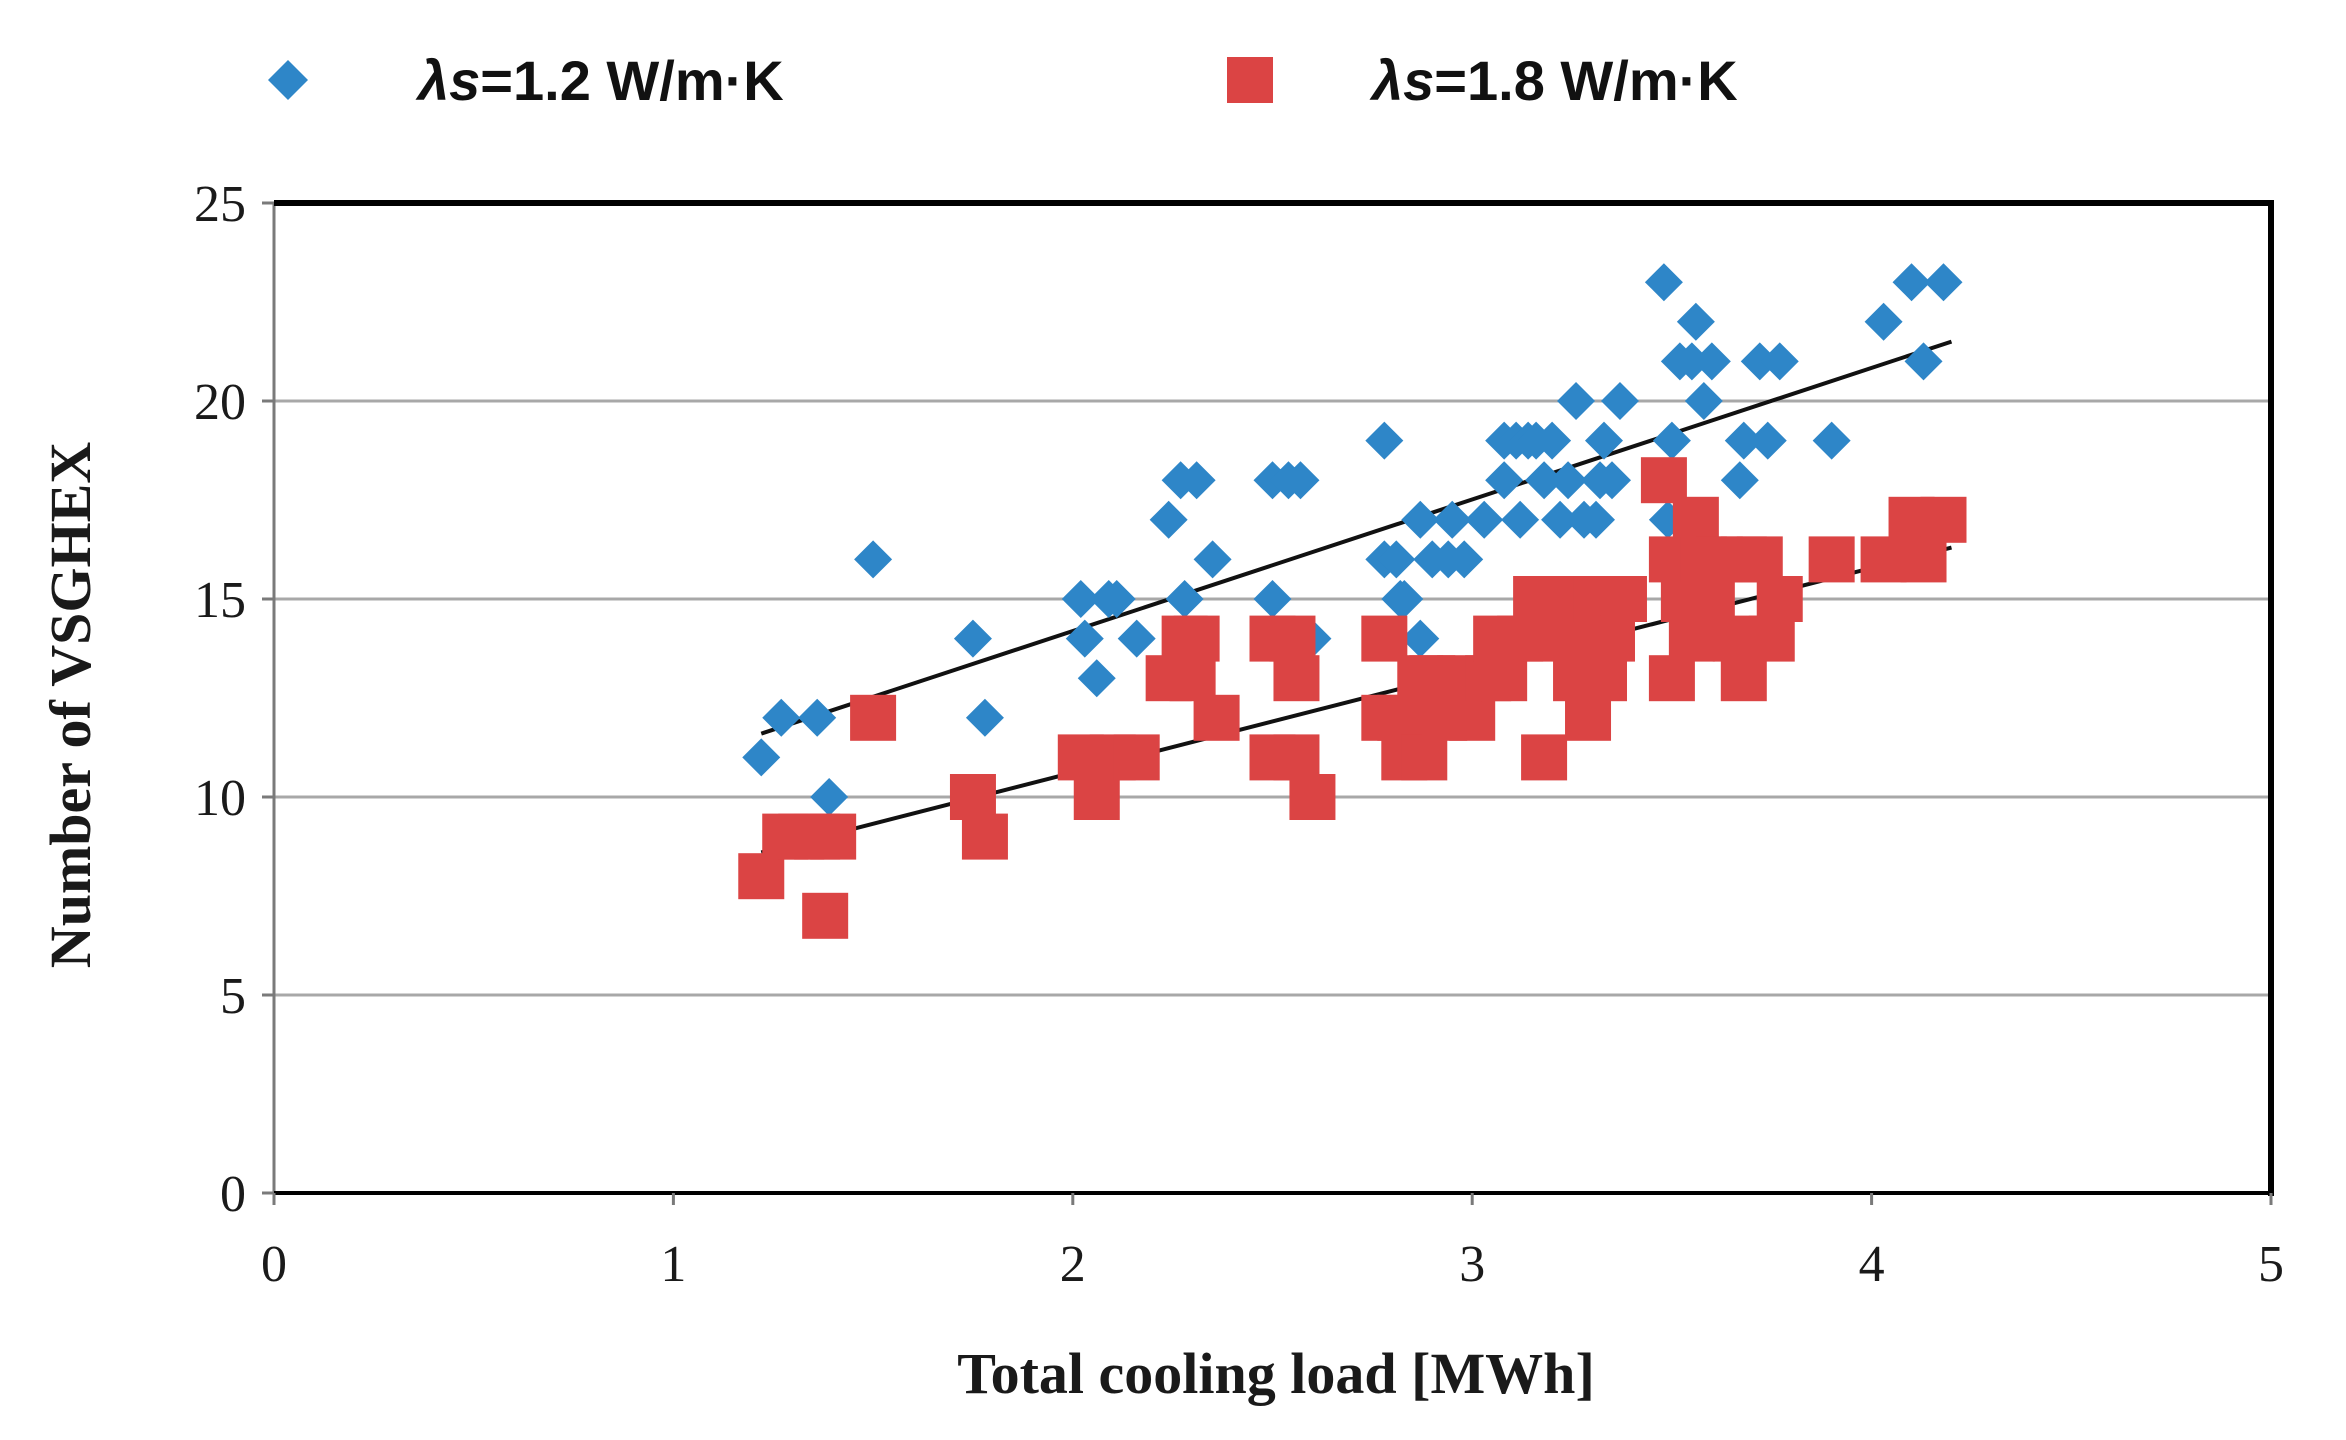 This screenshot has height=1440, width=2346. Describe the element at coordinates (2271, 1264) in the screenshot. I see `x-tick-label-5: 5` at that location.